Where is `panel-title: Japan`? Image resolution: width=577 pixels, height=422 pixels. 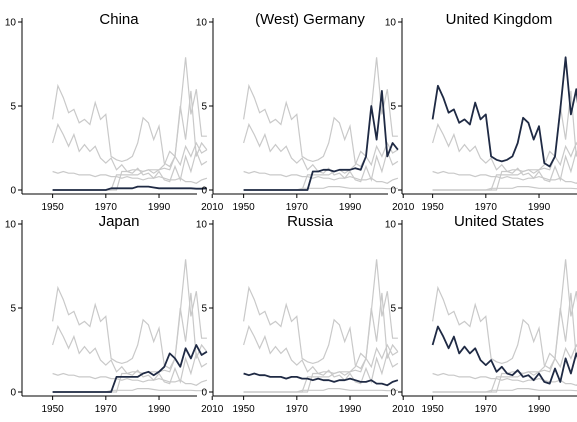 panel-title: Japan is located at coordinates (119, 221).